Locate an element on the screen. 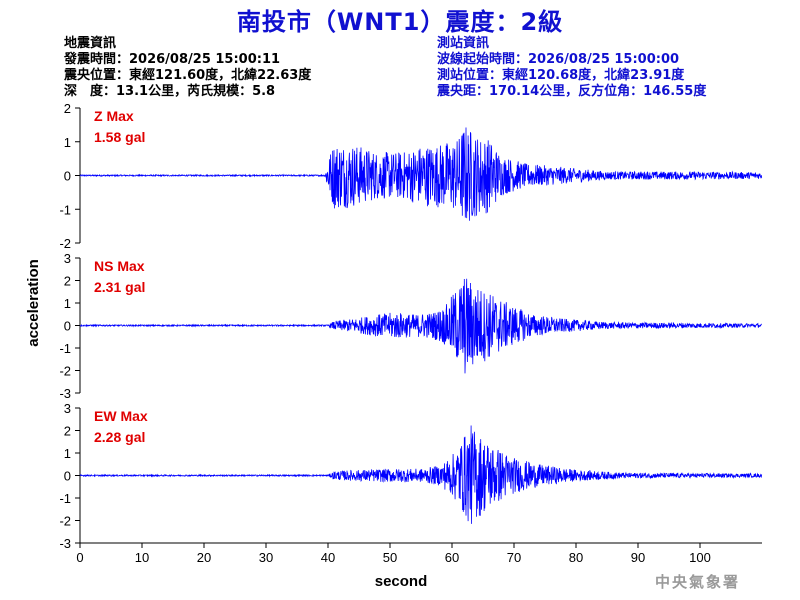  arrival-time: 波線起始時間：2026/08/25 15:00:00 is located at coordinates (558, 59).